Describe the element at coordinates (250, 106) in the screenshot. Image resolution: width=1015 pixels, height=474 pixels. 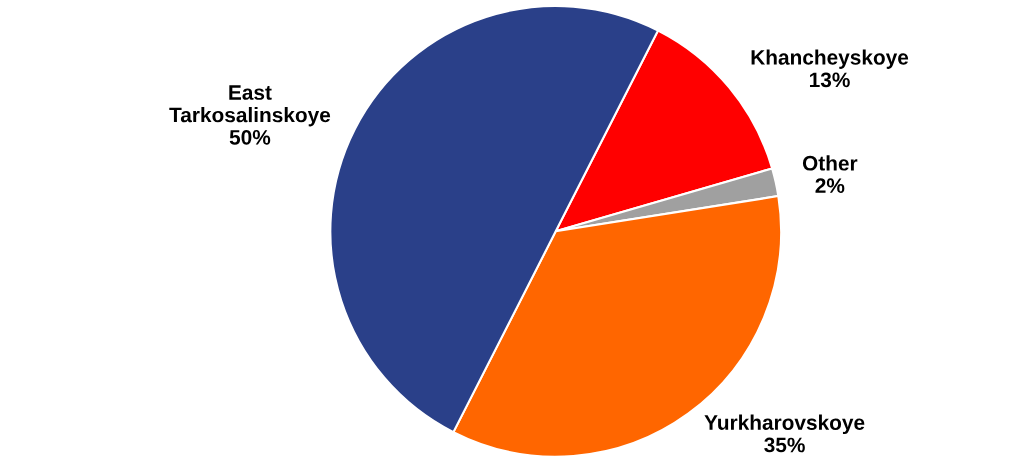
I see `slice-label: East Tarkosalinskoye` at that location.